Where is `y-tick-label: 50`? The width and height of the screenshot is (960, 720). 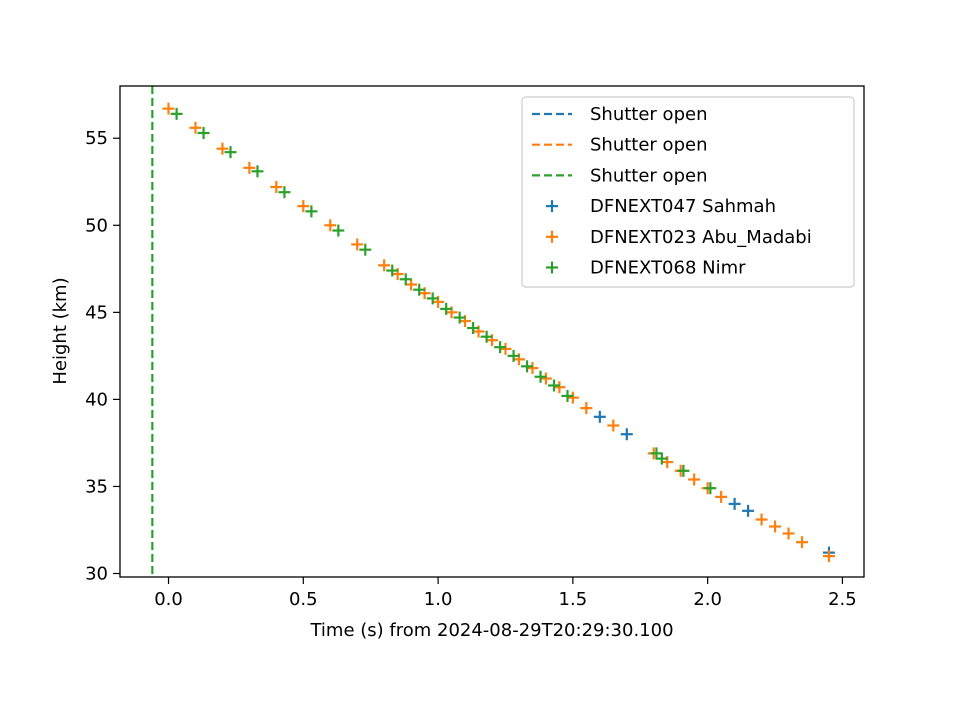 y-tick-label: 50 is located at coordinates (96, 225).